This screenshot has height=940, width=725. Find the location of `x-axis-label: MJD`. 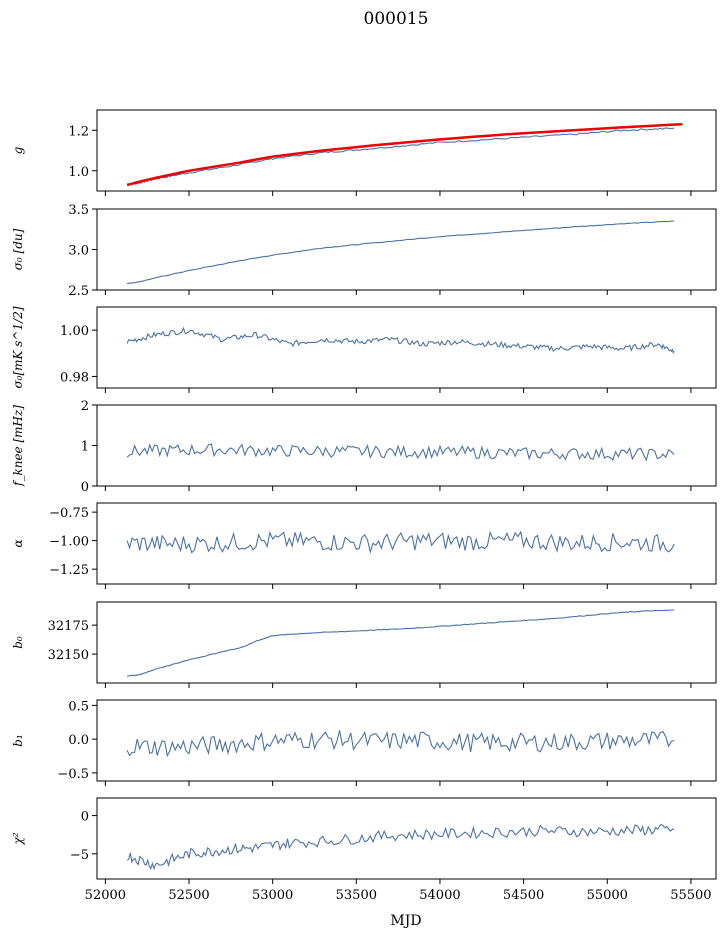

x-axis-label: MJD is located at coordinates (405, 921).